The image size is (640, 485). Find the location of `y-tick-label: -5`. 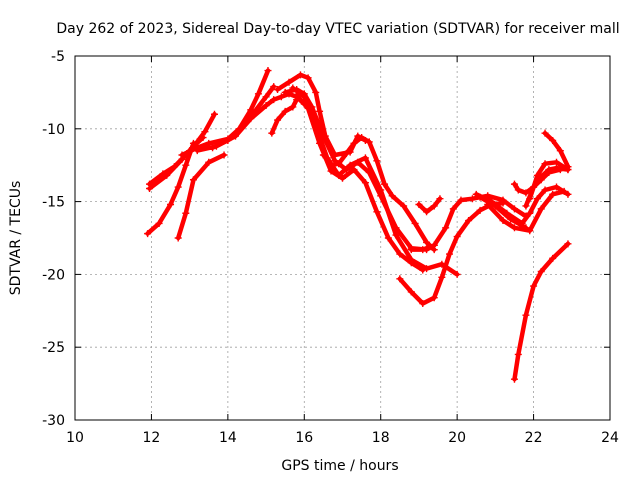

y-tick-label: -5 is located at coordinates (58, 57).